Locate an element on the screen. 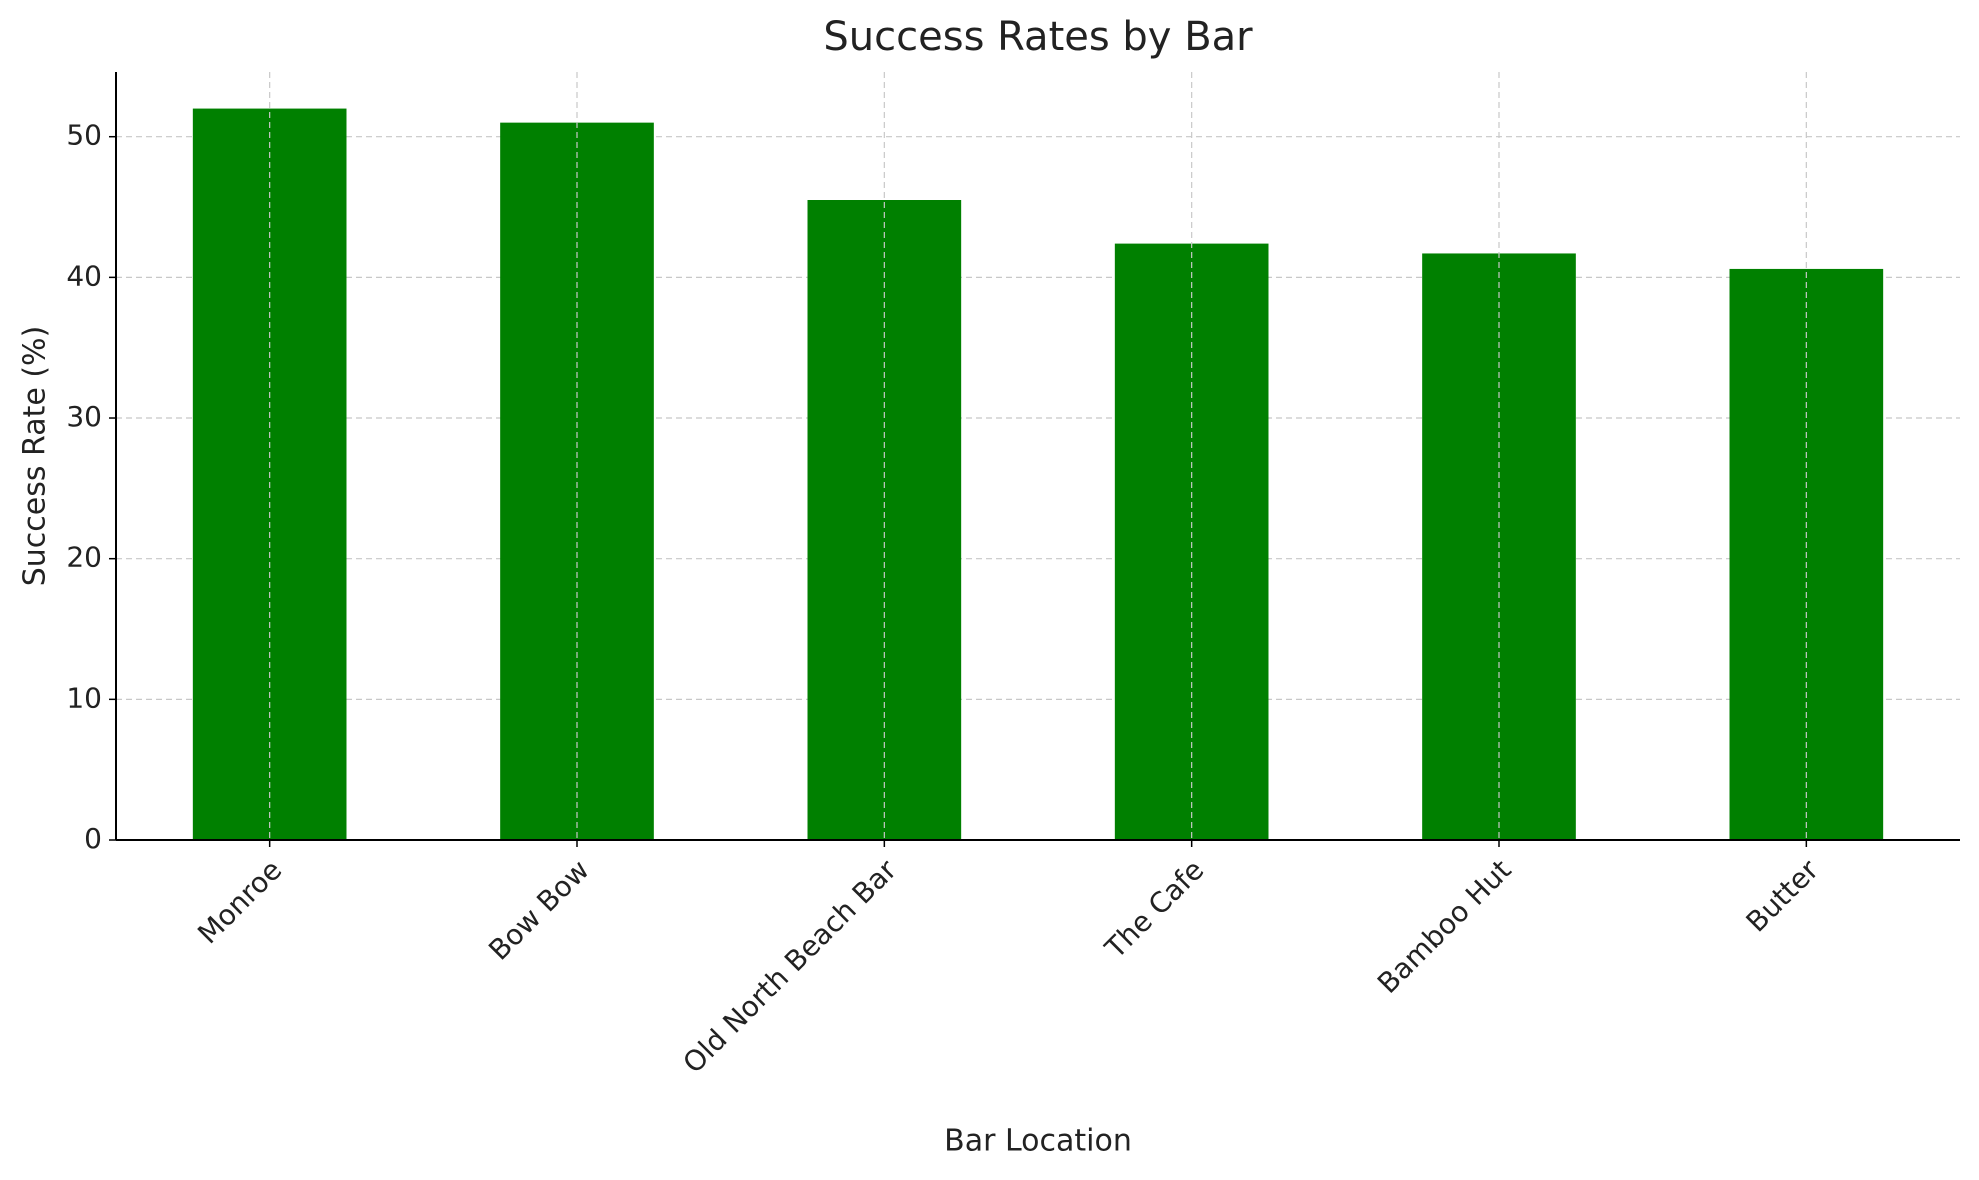 Image resolution: width=1979 pixels, height=1180 pixels. x-tick-label: Old North Beach Bar is located at coordinates (790, 966).